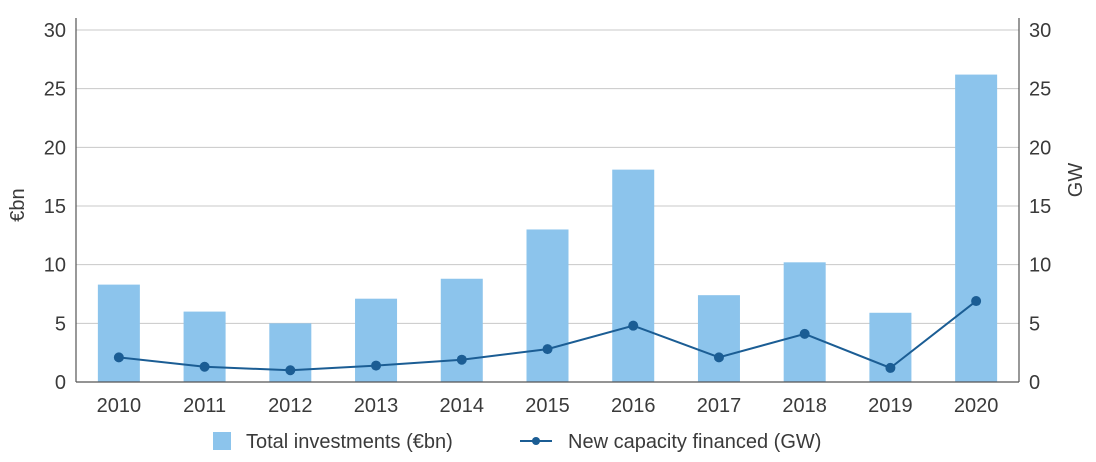  I want to click on right-y-tick-label: 25, so click(1040, 90).